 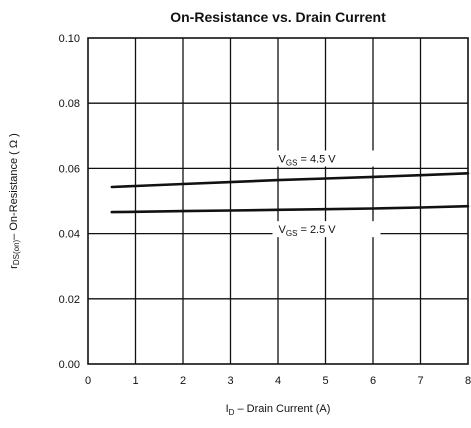 I want to click on x-tick-label: 2, so click(x=183, y=381).